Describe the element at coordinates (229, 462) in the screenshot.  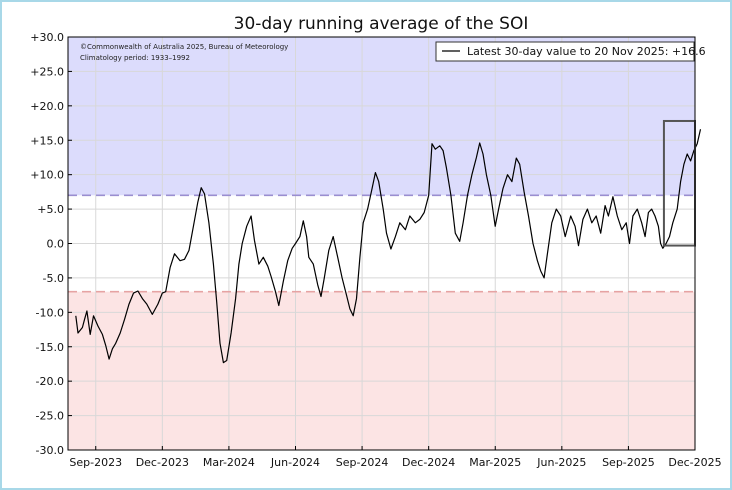
I see `x-tick-label: Mar-2024` at that location.